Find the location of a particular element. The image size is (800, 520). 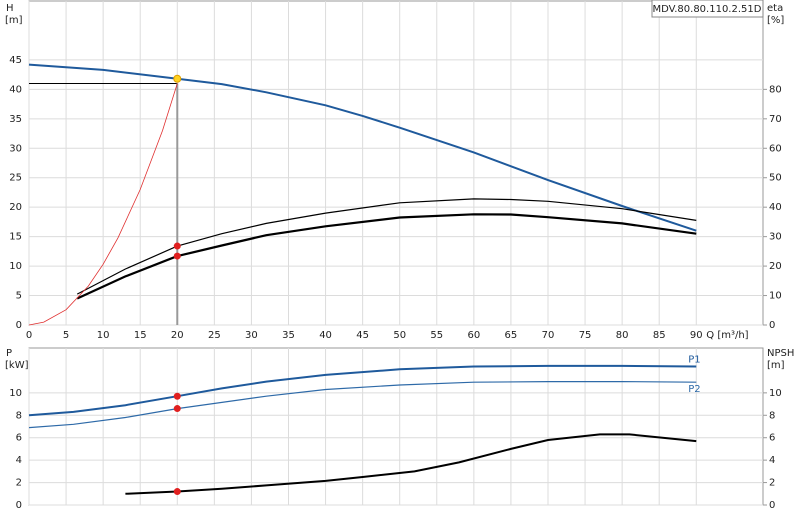

y2-tick-label: 20 is located at coordinates (775, 266).